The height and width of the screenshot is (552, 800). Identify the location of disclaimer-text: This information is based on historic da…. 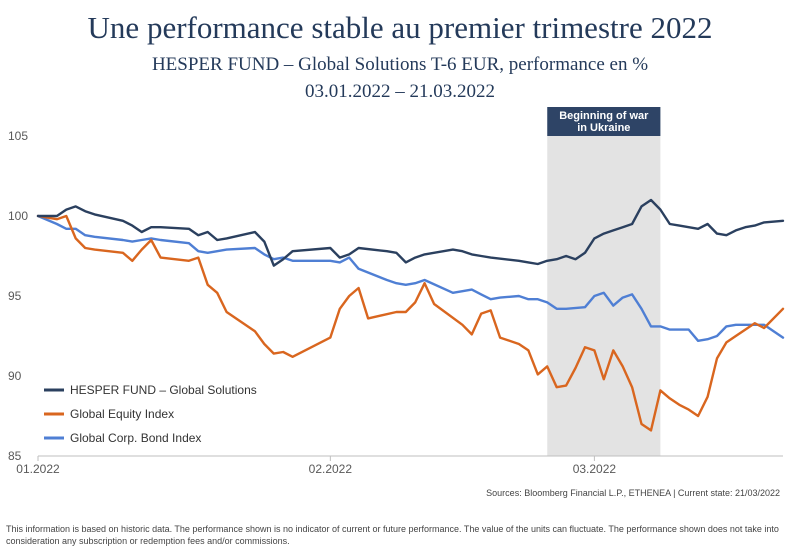
(392, 535).